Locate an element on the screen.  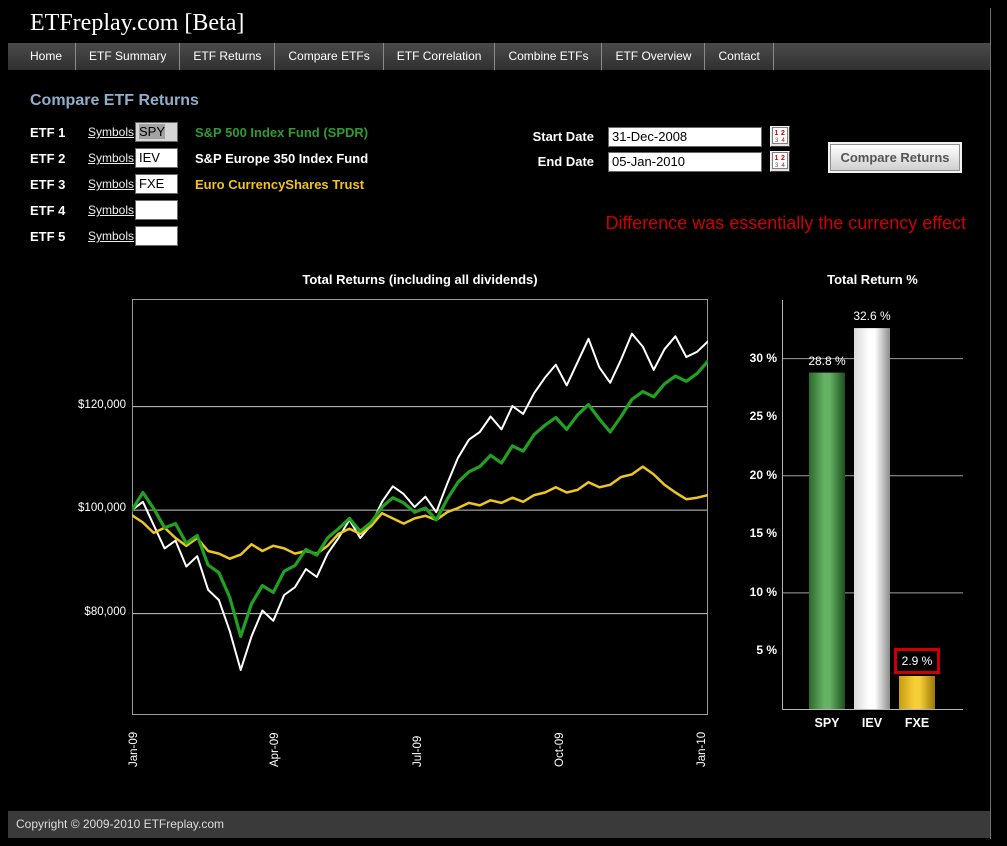
nav-item-etf-returns: ETF Returns is located at coordinates (228, 56).